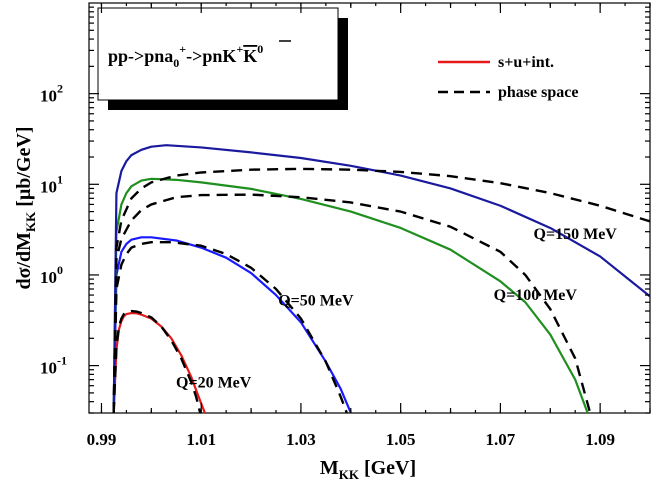 This screenshot has width=654, height=485. Describe the element at coordinates (185, 56) in the screenshot. I see `chart-title: pp->pna0+->pnK+K0` at that location.